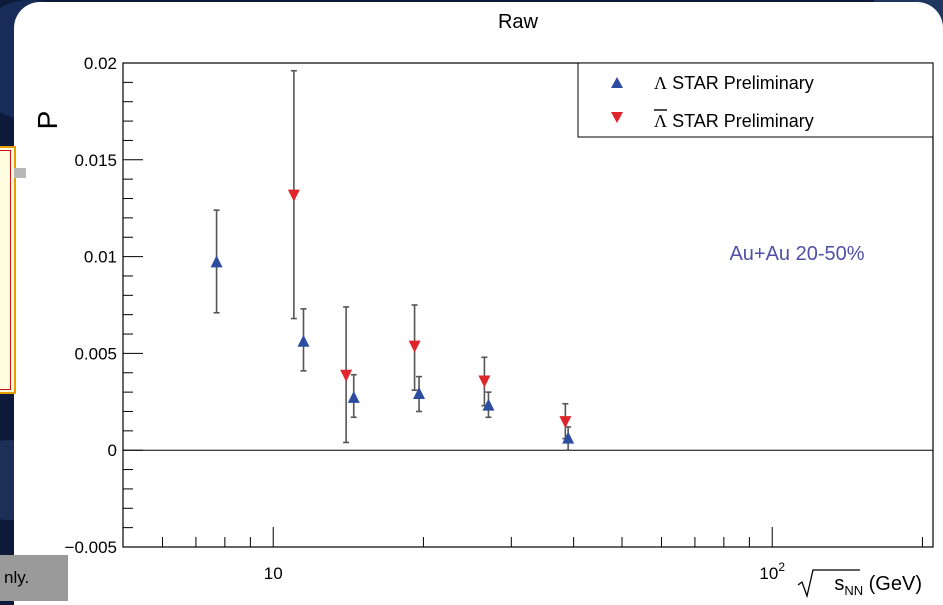 This screenshot has height=605, width=943. Describe the element at coordinates (839, 584) in the screenshot. I see `x-label-root: s` at that location.